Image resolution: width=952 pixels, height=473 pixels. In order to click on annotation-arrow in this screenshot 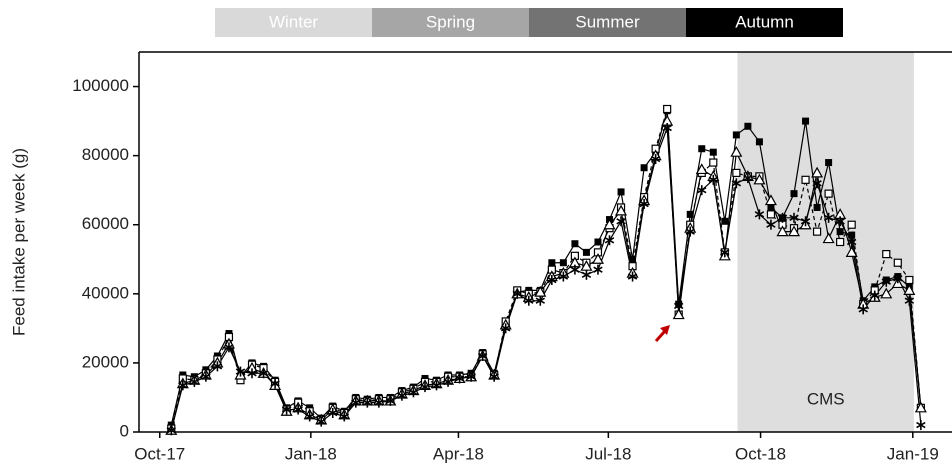, I will do `click(662, 334)`.